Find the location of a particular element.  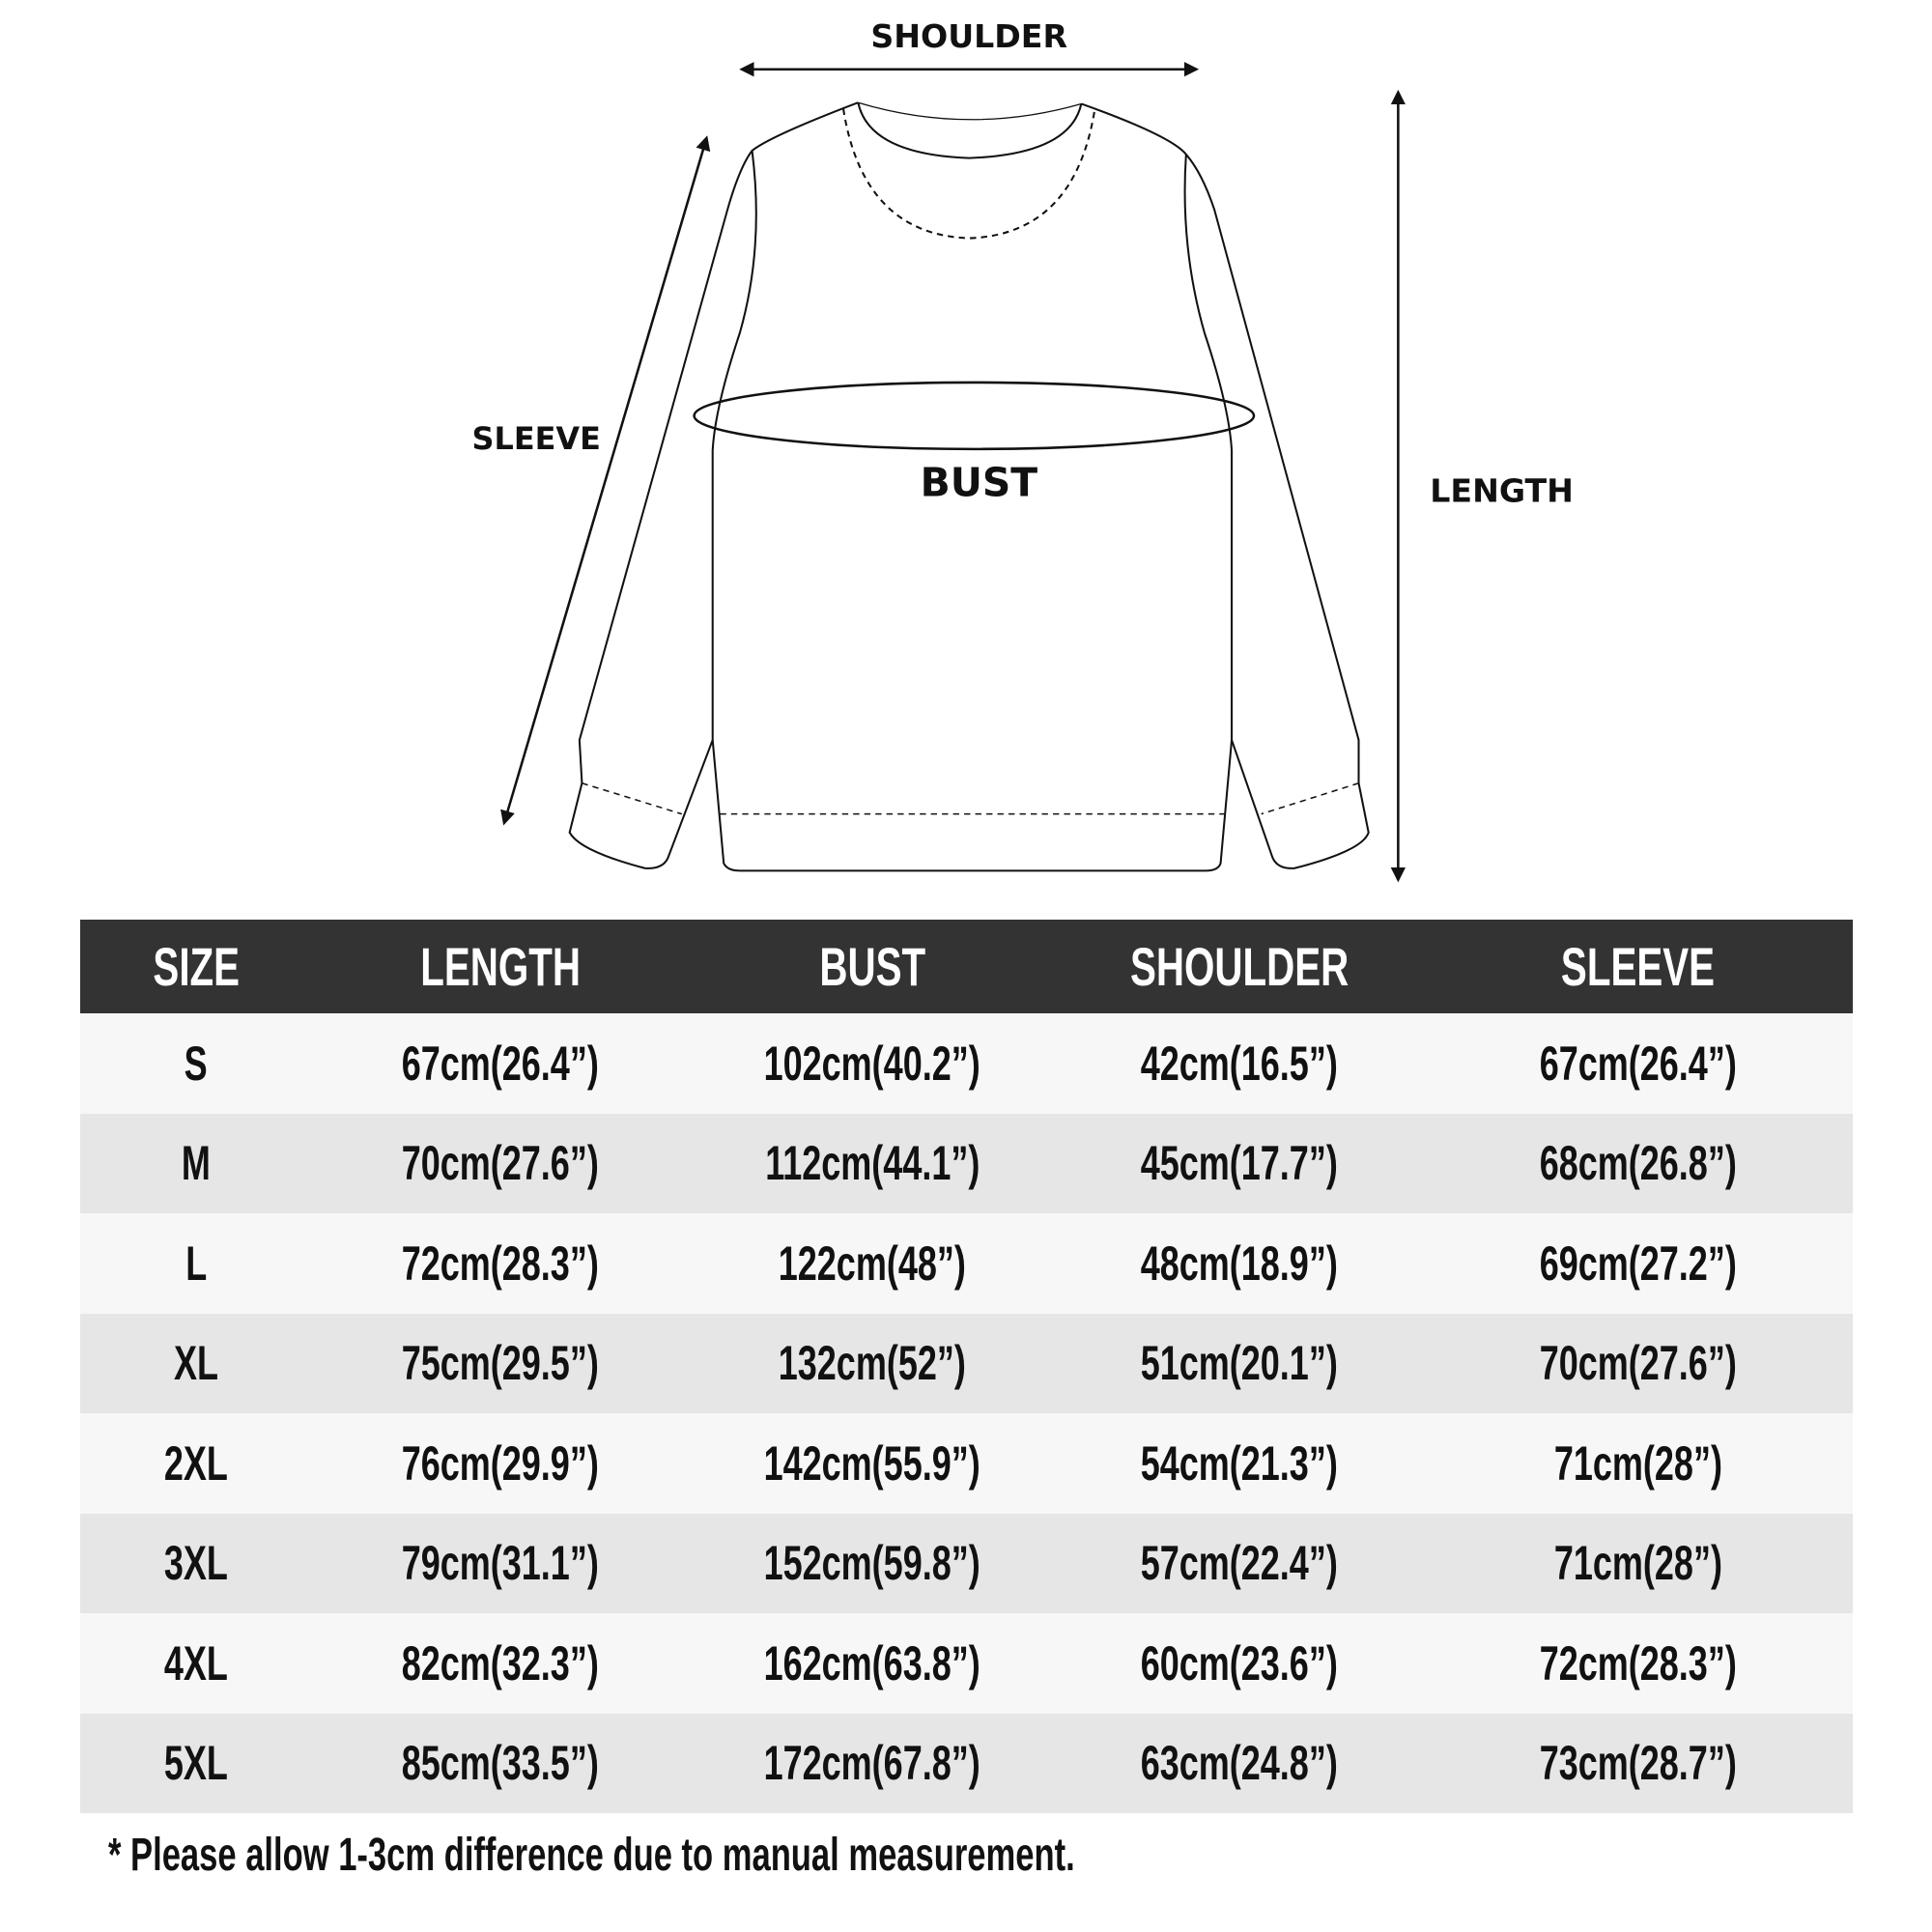

header-sleeve: SLEEVE is located at coordinates (1638, 966).